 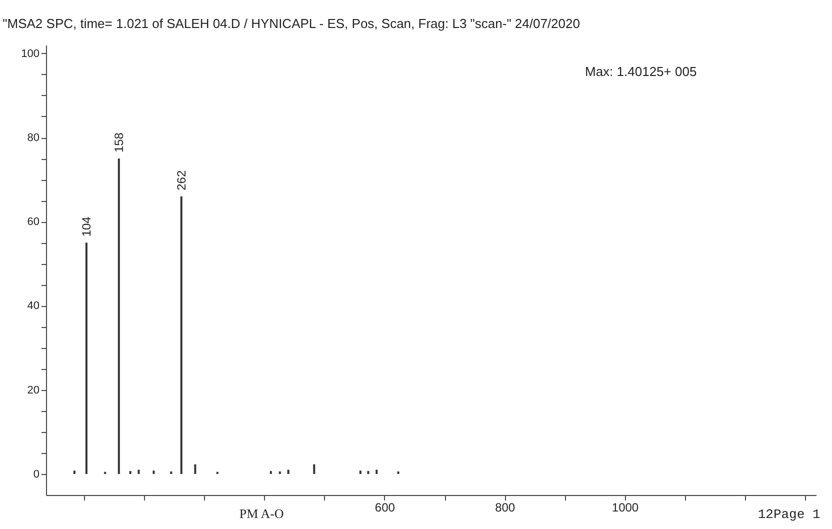 What do you see at coordinates (291, 23) in the screenshot?
I see `chart-title: "MSA2 SPC, time= 1.021 of SALEH 04.D / HYNICAPL - ES, Pos, Scan, Frag: L3 "scan-" 24/07/2020` at bounding box center [291, 23].